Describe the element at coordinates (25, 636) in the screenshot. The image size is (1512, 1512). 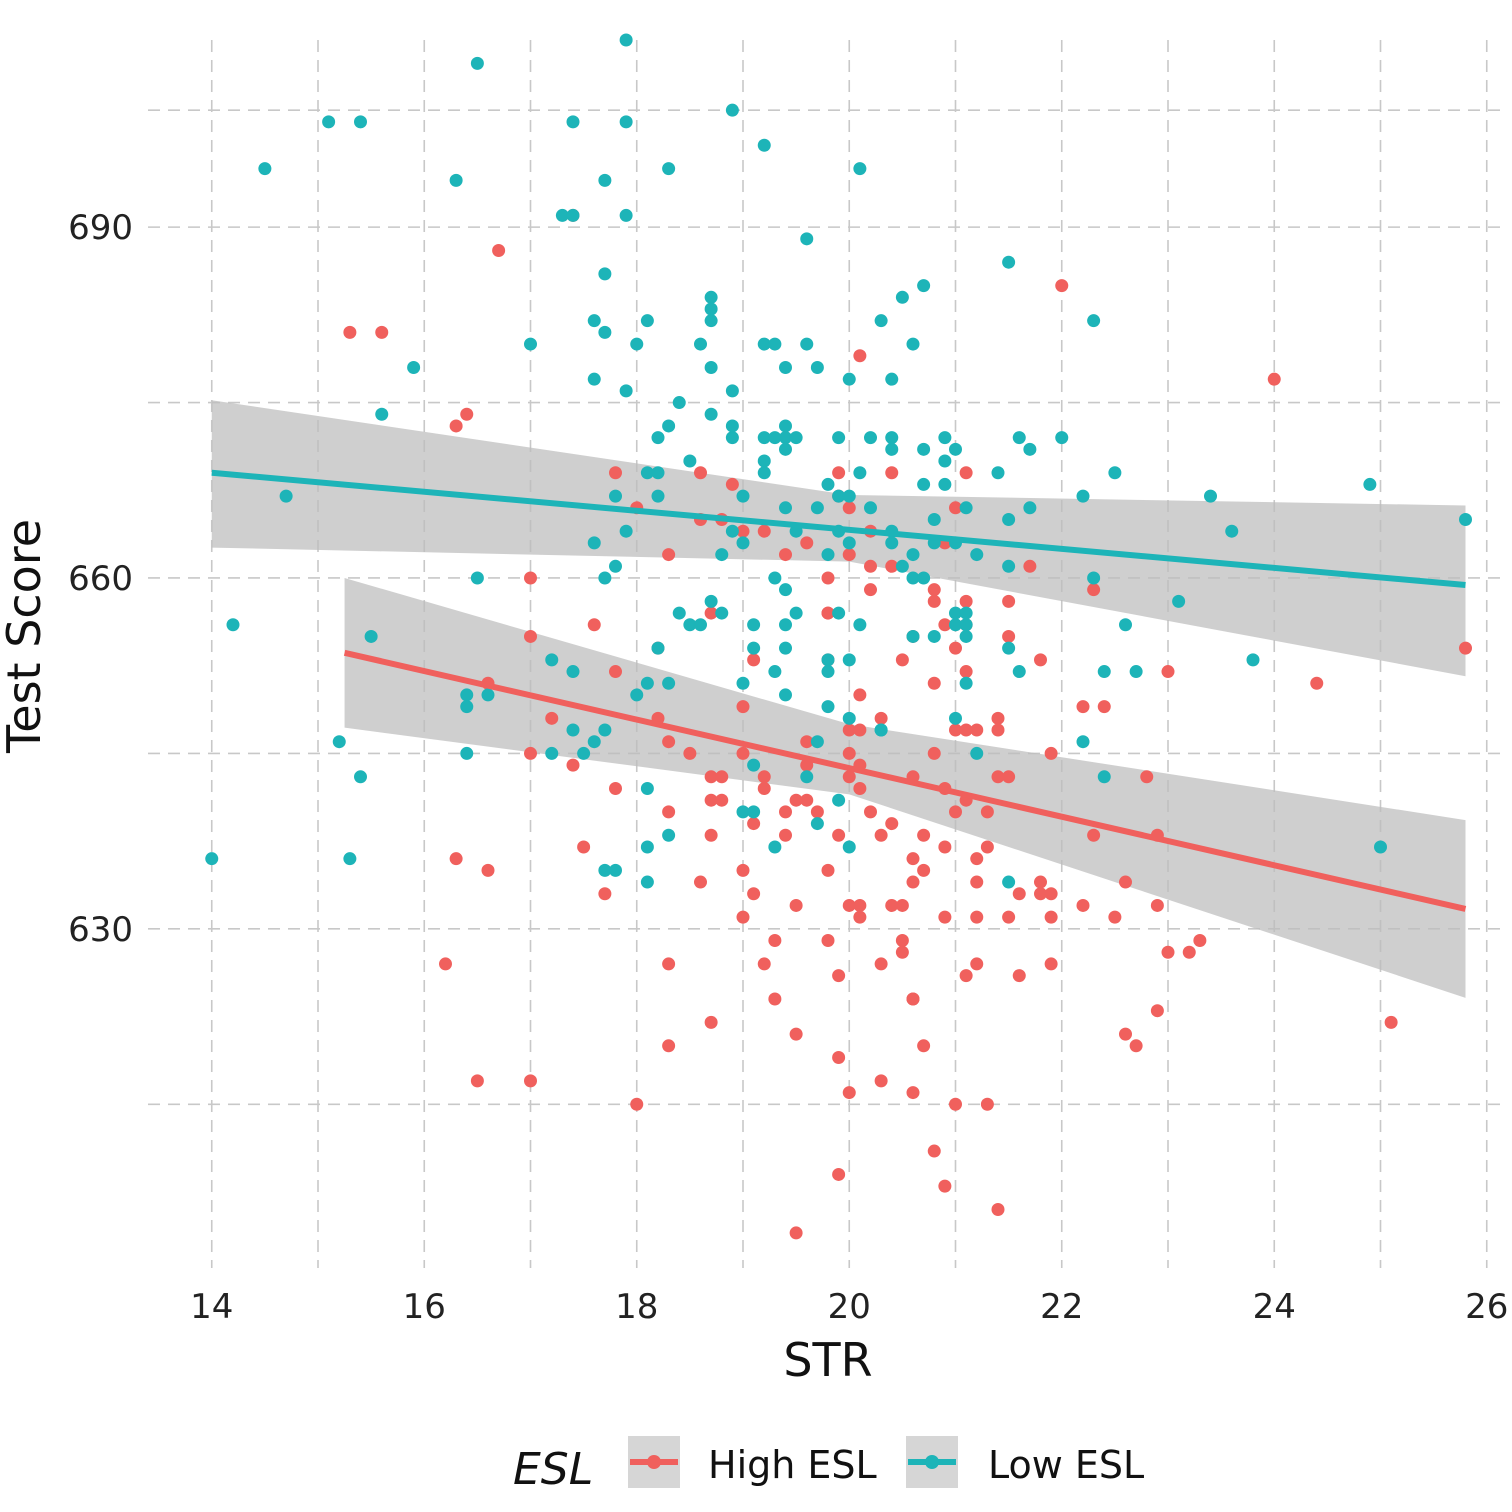
I see `y-axis-title: Test Score` at that location.